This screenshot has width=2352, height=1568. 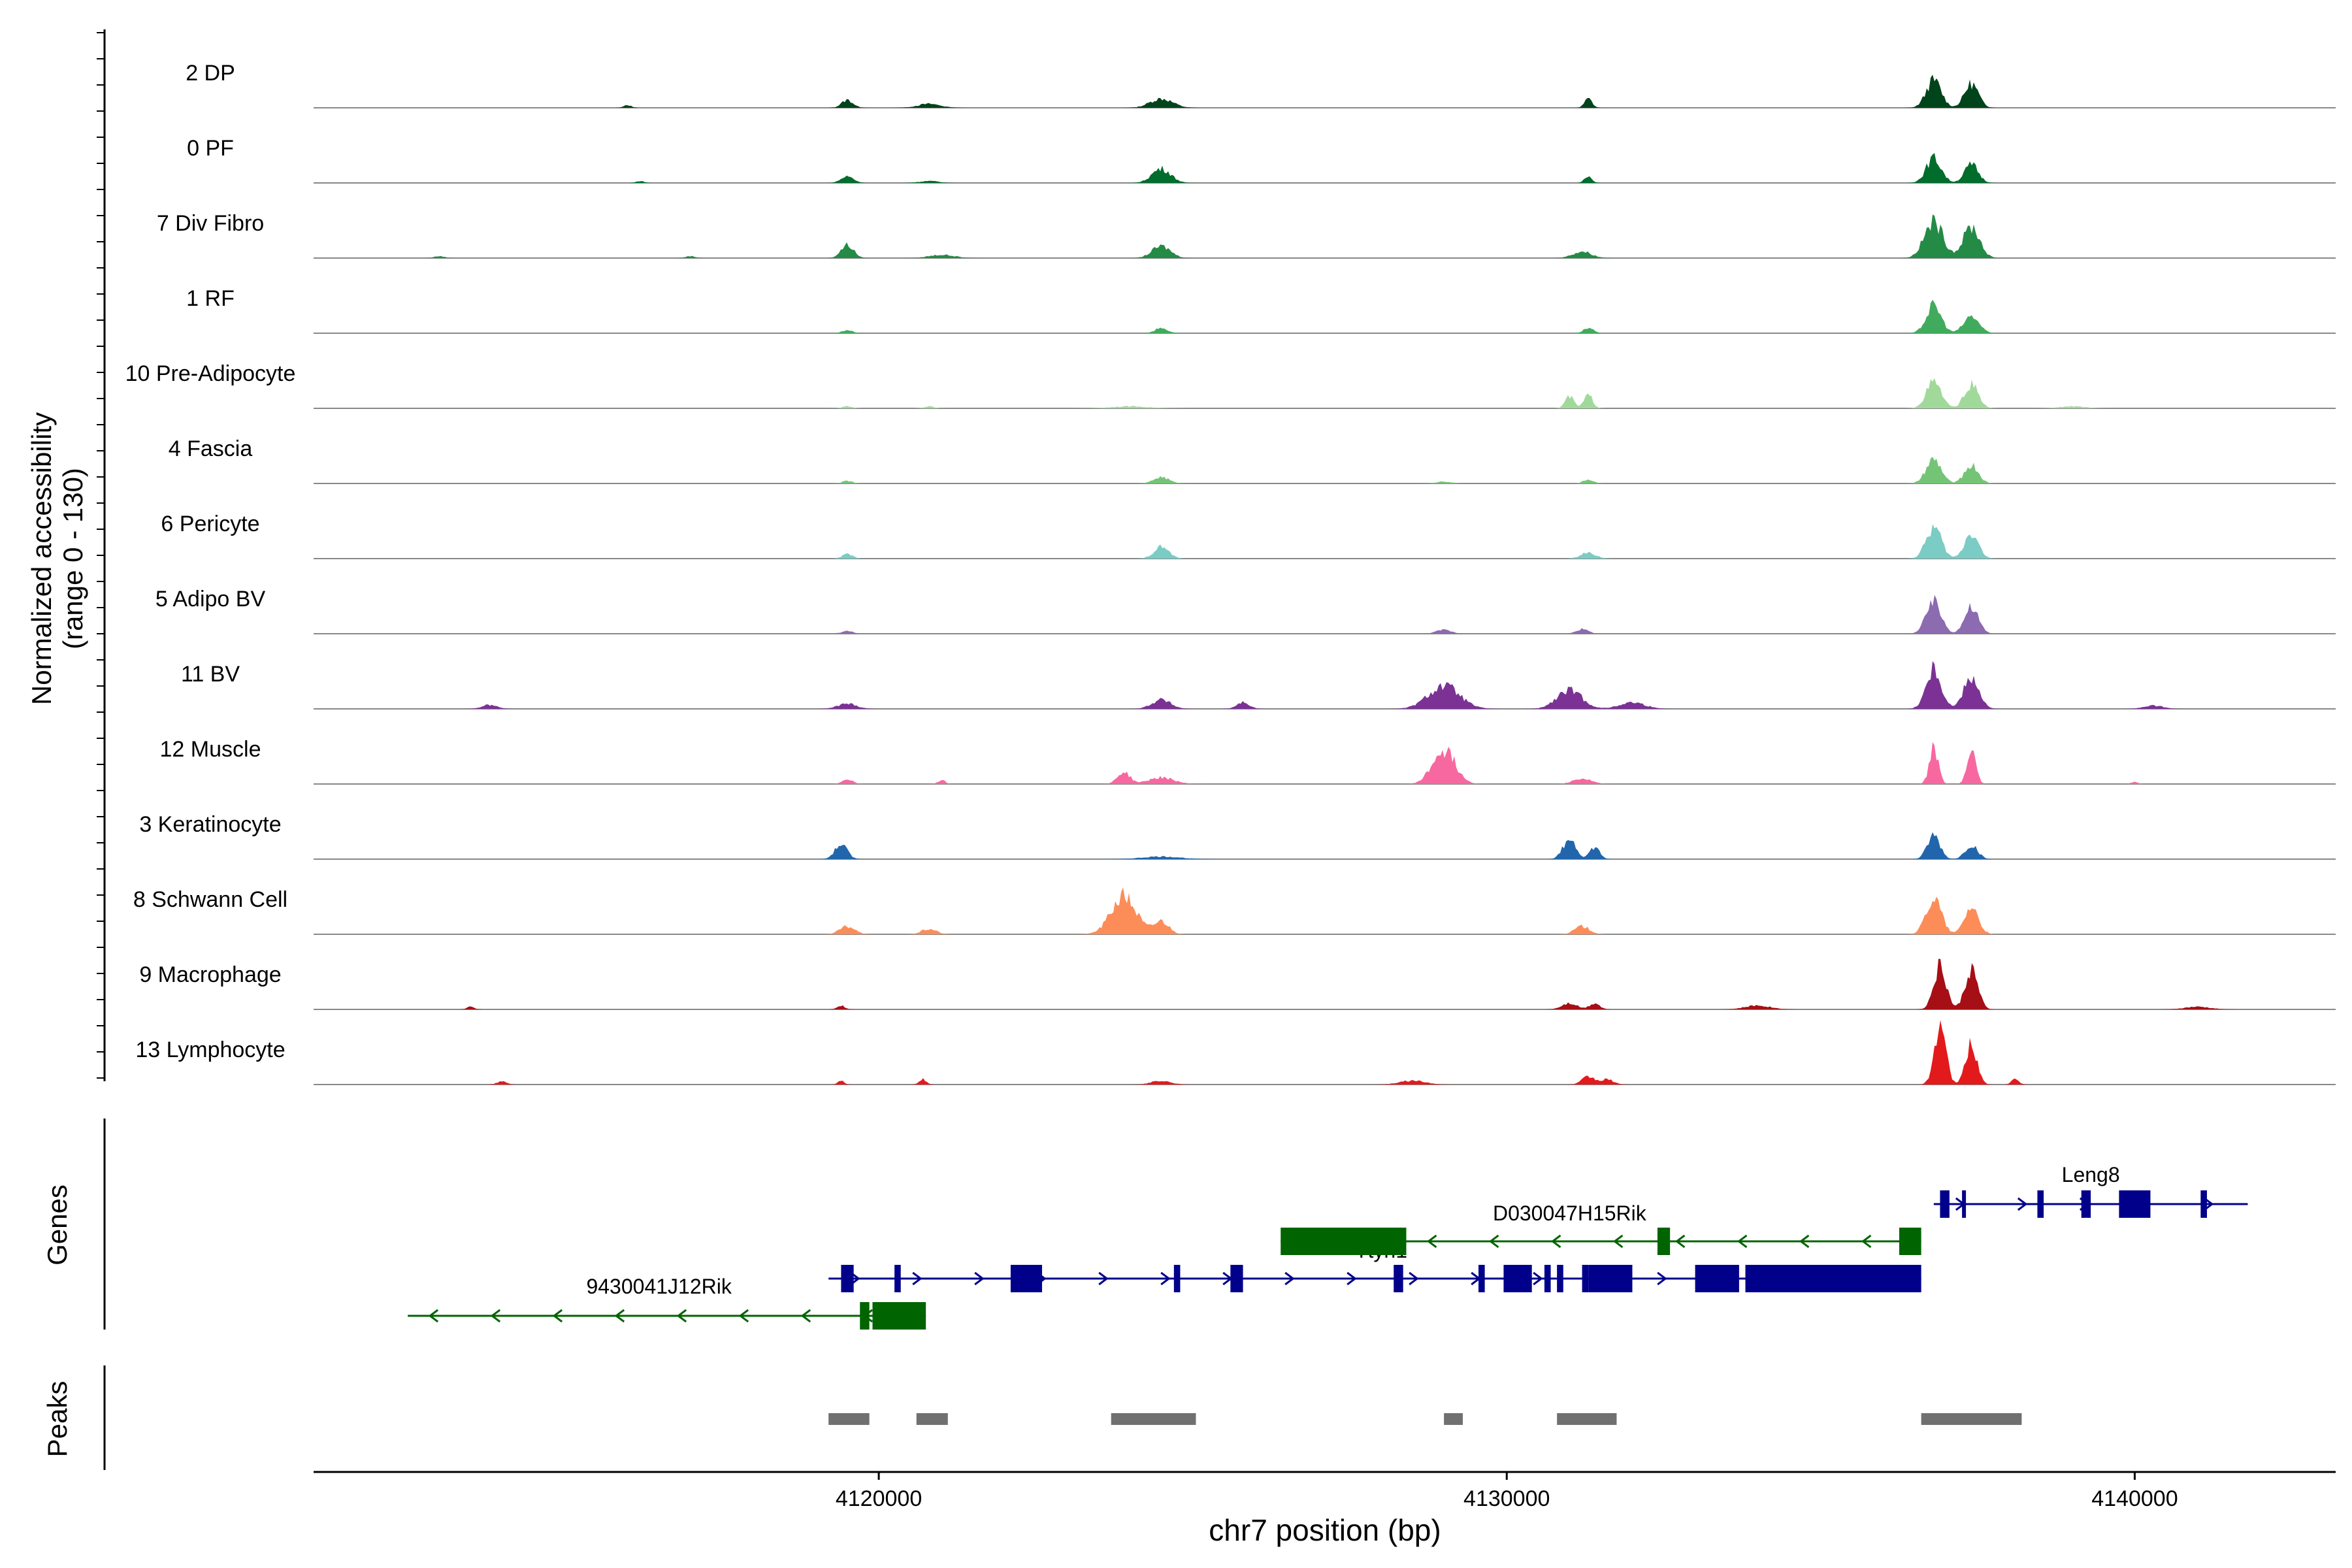 What do you see at coordinates (1506, 1498) in the screenshot?
I see `x-tick-label: 4130000` at bounding box center [1506, 1498].